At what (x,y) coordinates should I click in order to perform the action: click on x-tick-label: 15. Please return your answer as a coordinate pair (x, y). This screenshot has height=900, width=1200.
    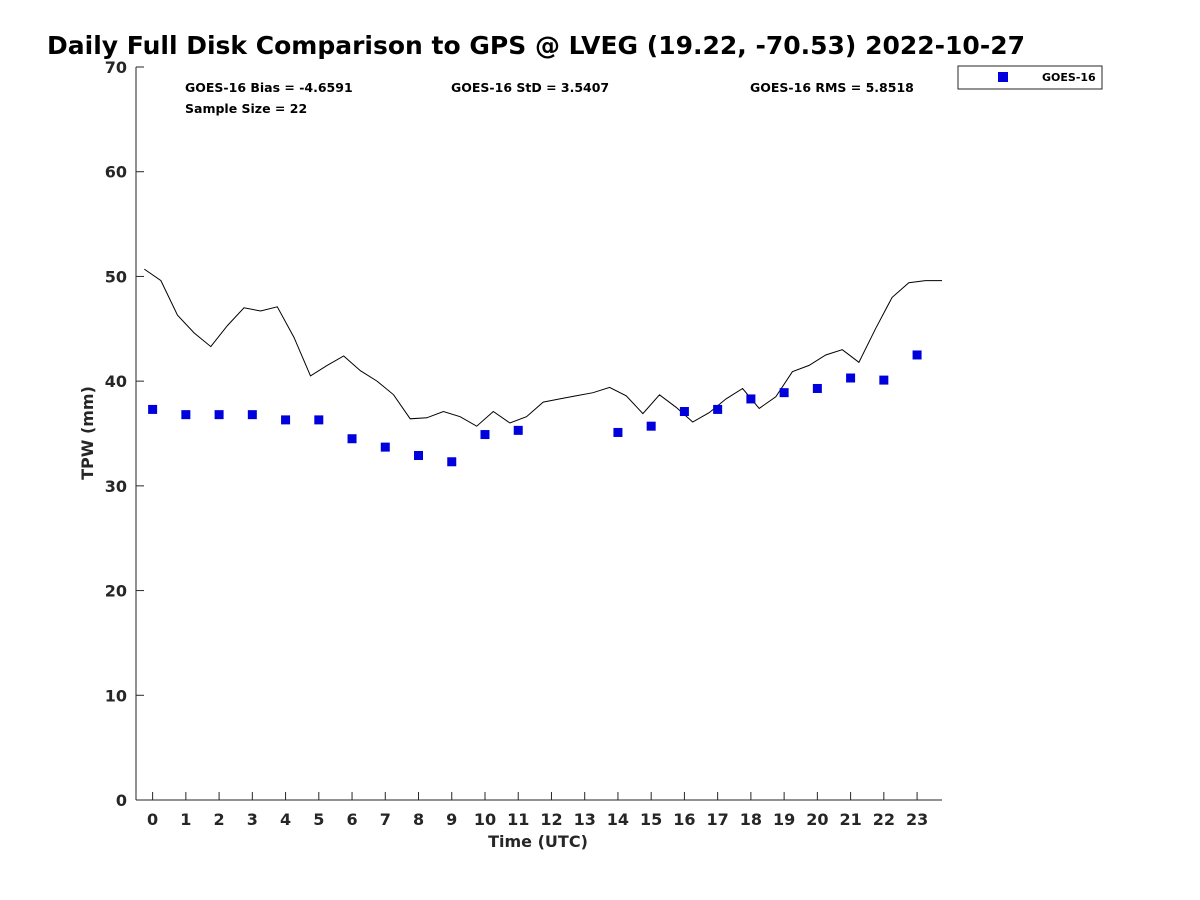
    Looking at the image, I should click on (651, 819).